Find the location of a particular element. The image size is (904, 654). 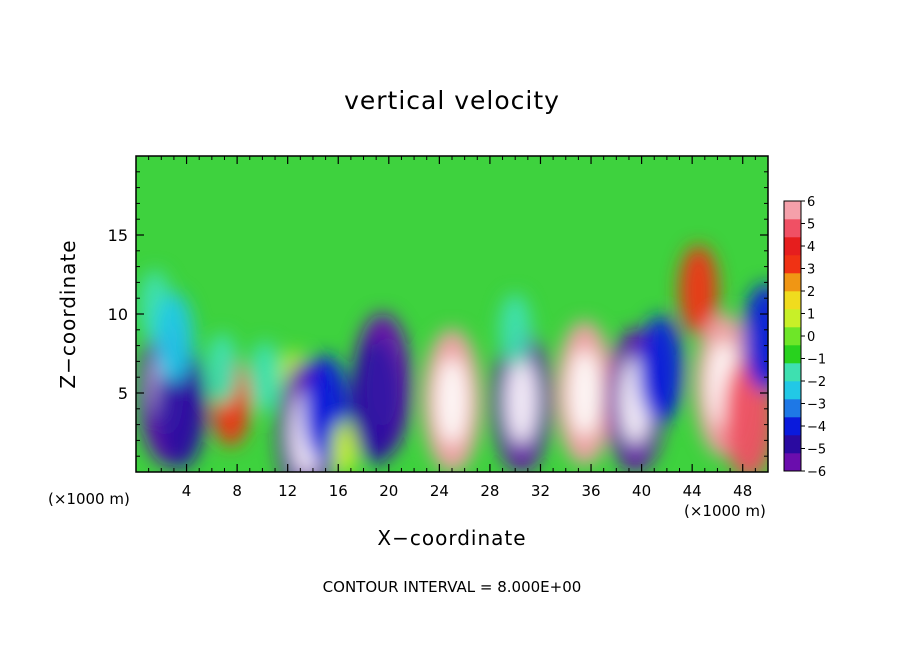

x-tick-label-2: 12 is located at coordinates (287, 491).